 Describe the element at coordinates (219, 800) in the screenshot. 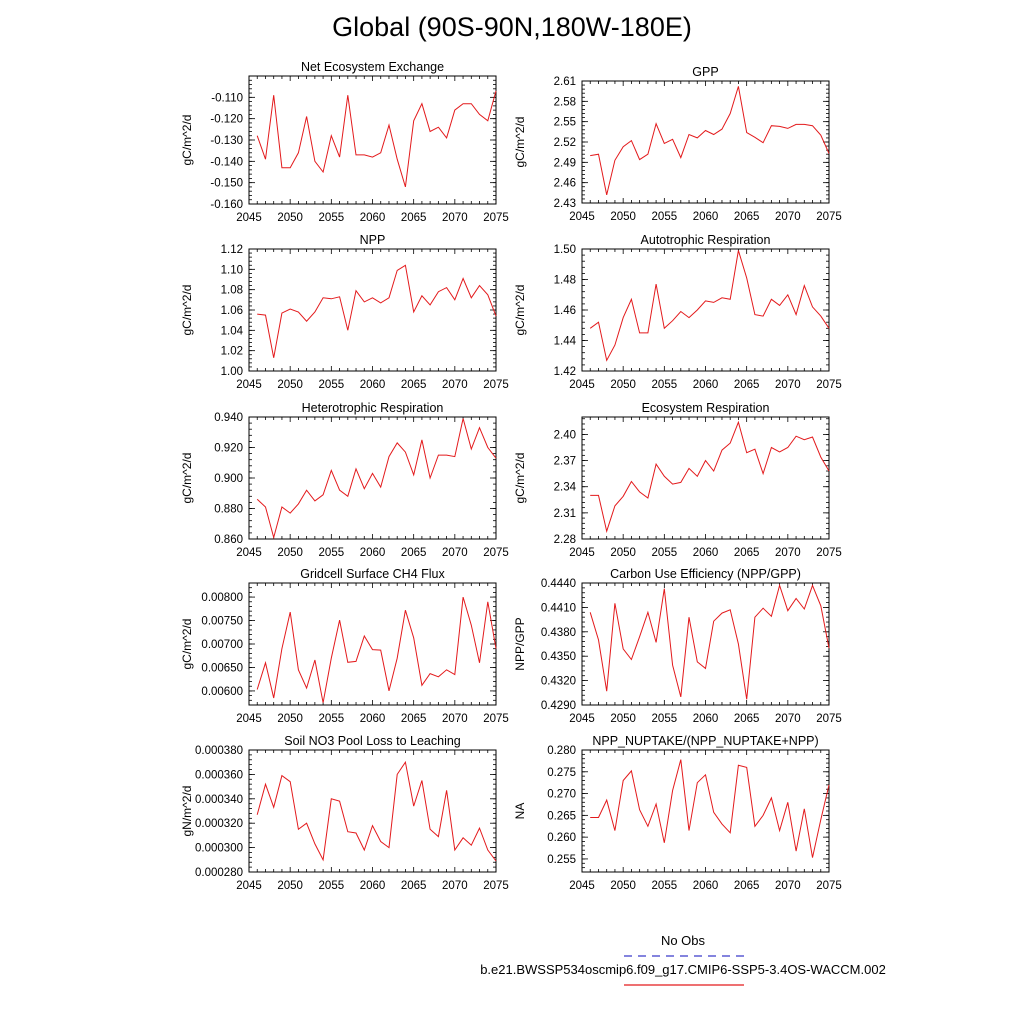

I see `y-tick-label: 0.000340` at that location.